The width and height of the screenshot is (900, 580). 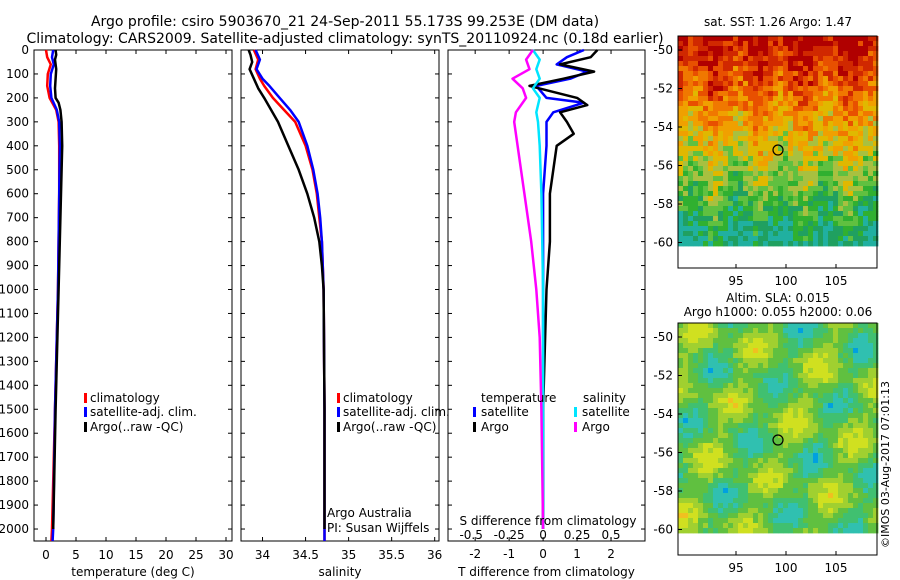 What do you see at coordinates (17, 74) in the screenshot?
I see `depth-tick-label: 100` at bounding box center [17, 74].